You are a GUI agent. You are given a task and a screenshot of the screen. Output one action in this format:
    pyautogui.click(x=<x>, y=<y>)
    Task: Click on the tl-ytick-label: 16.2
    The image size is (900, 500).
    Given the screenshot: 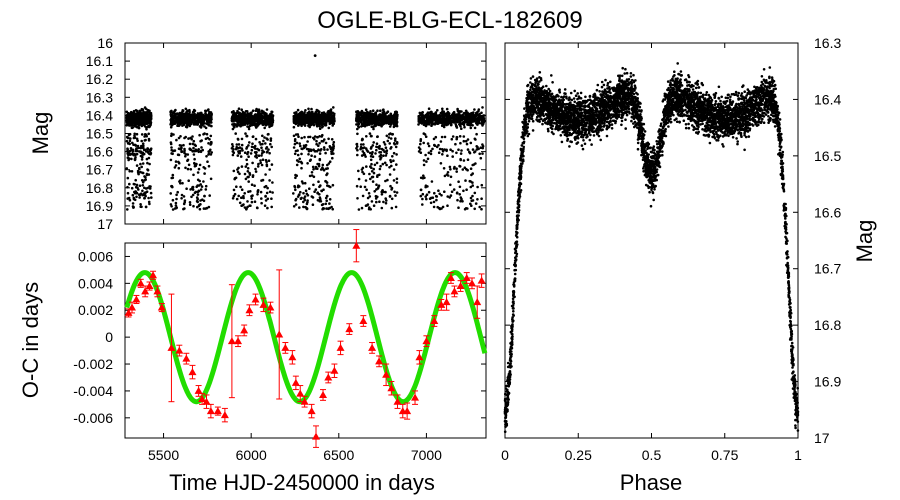 What is the action you would take?
    pyautogui.click(x=99, y=79)
    